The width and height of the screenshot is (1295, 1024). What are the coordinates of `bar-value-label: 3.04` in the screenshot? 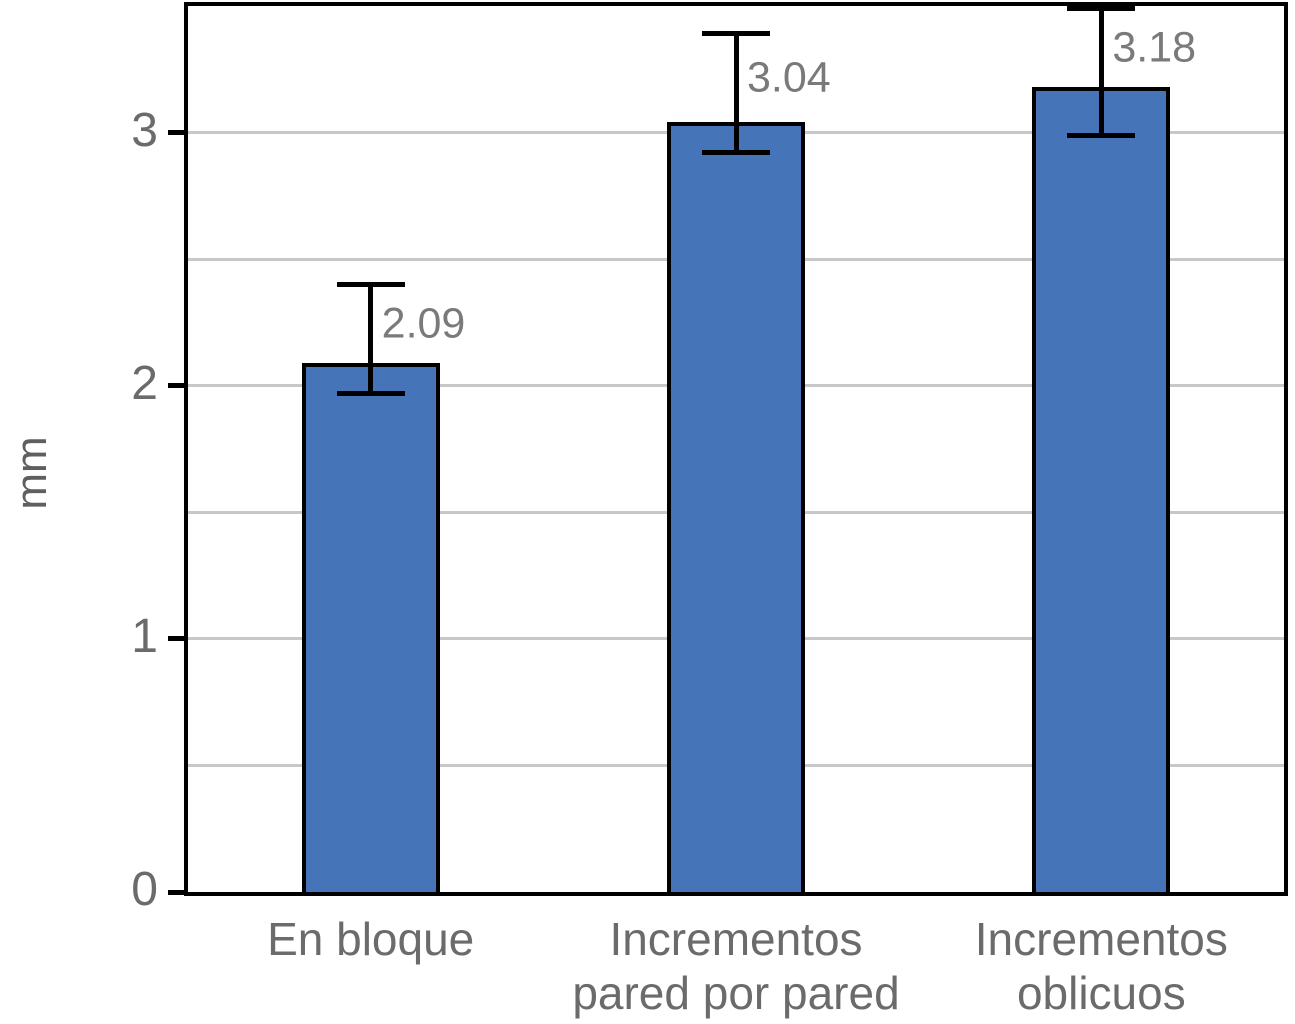 It's located at (789, 77).